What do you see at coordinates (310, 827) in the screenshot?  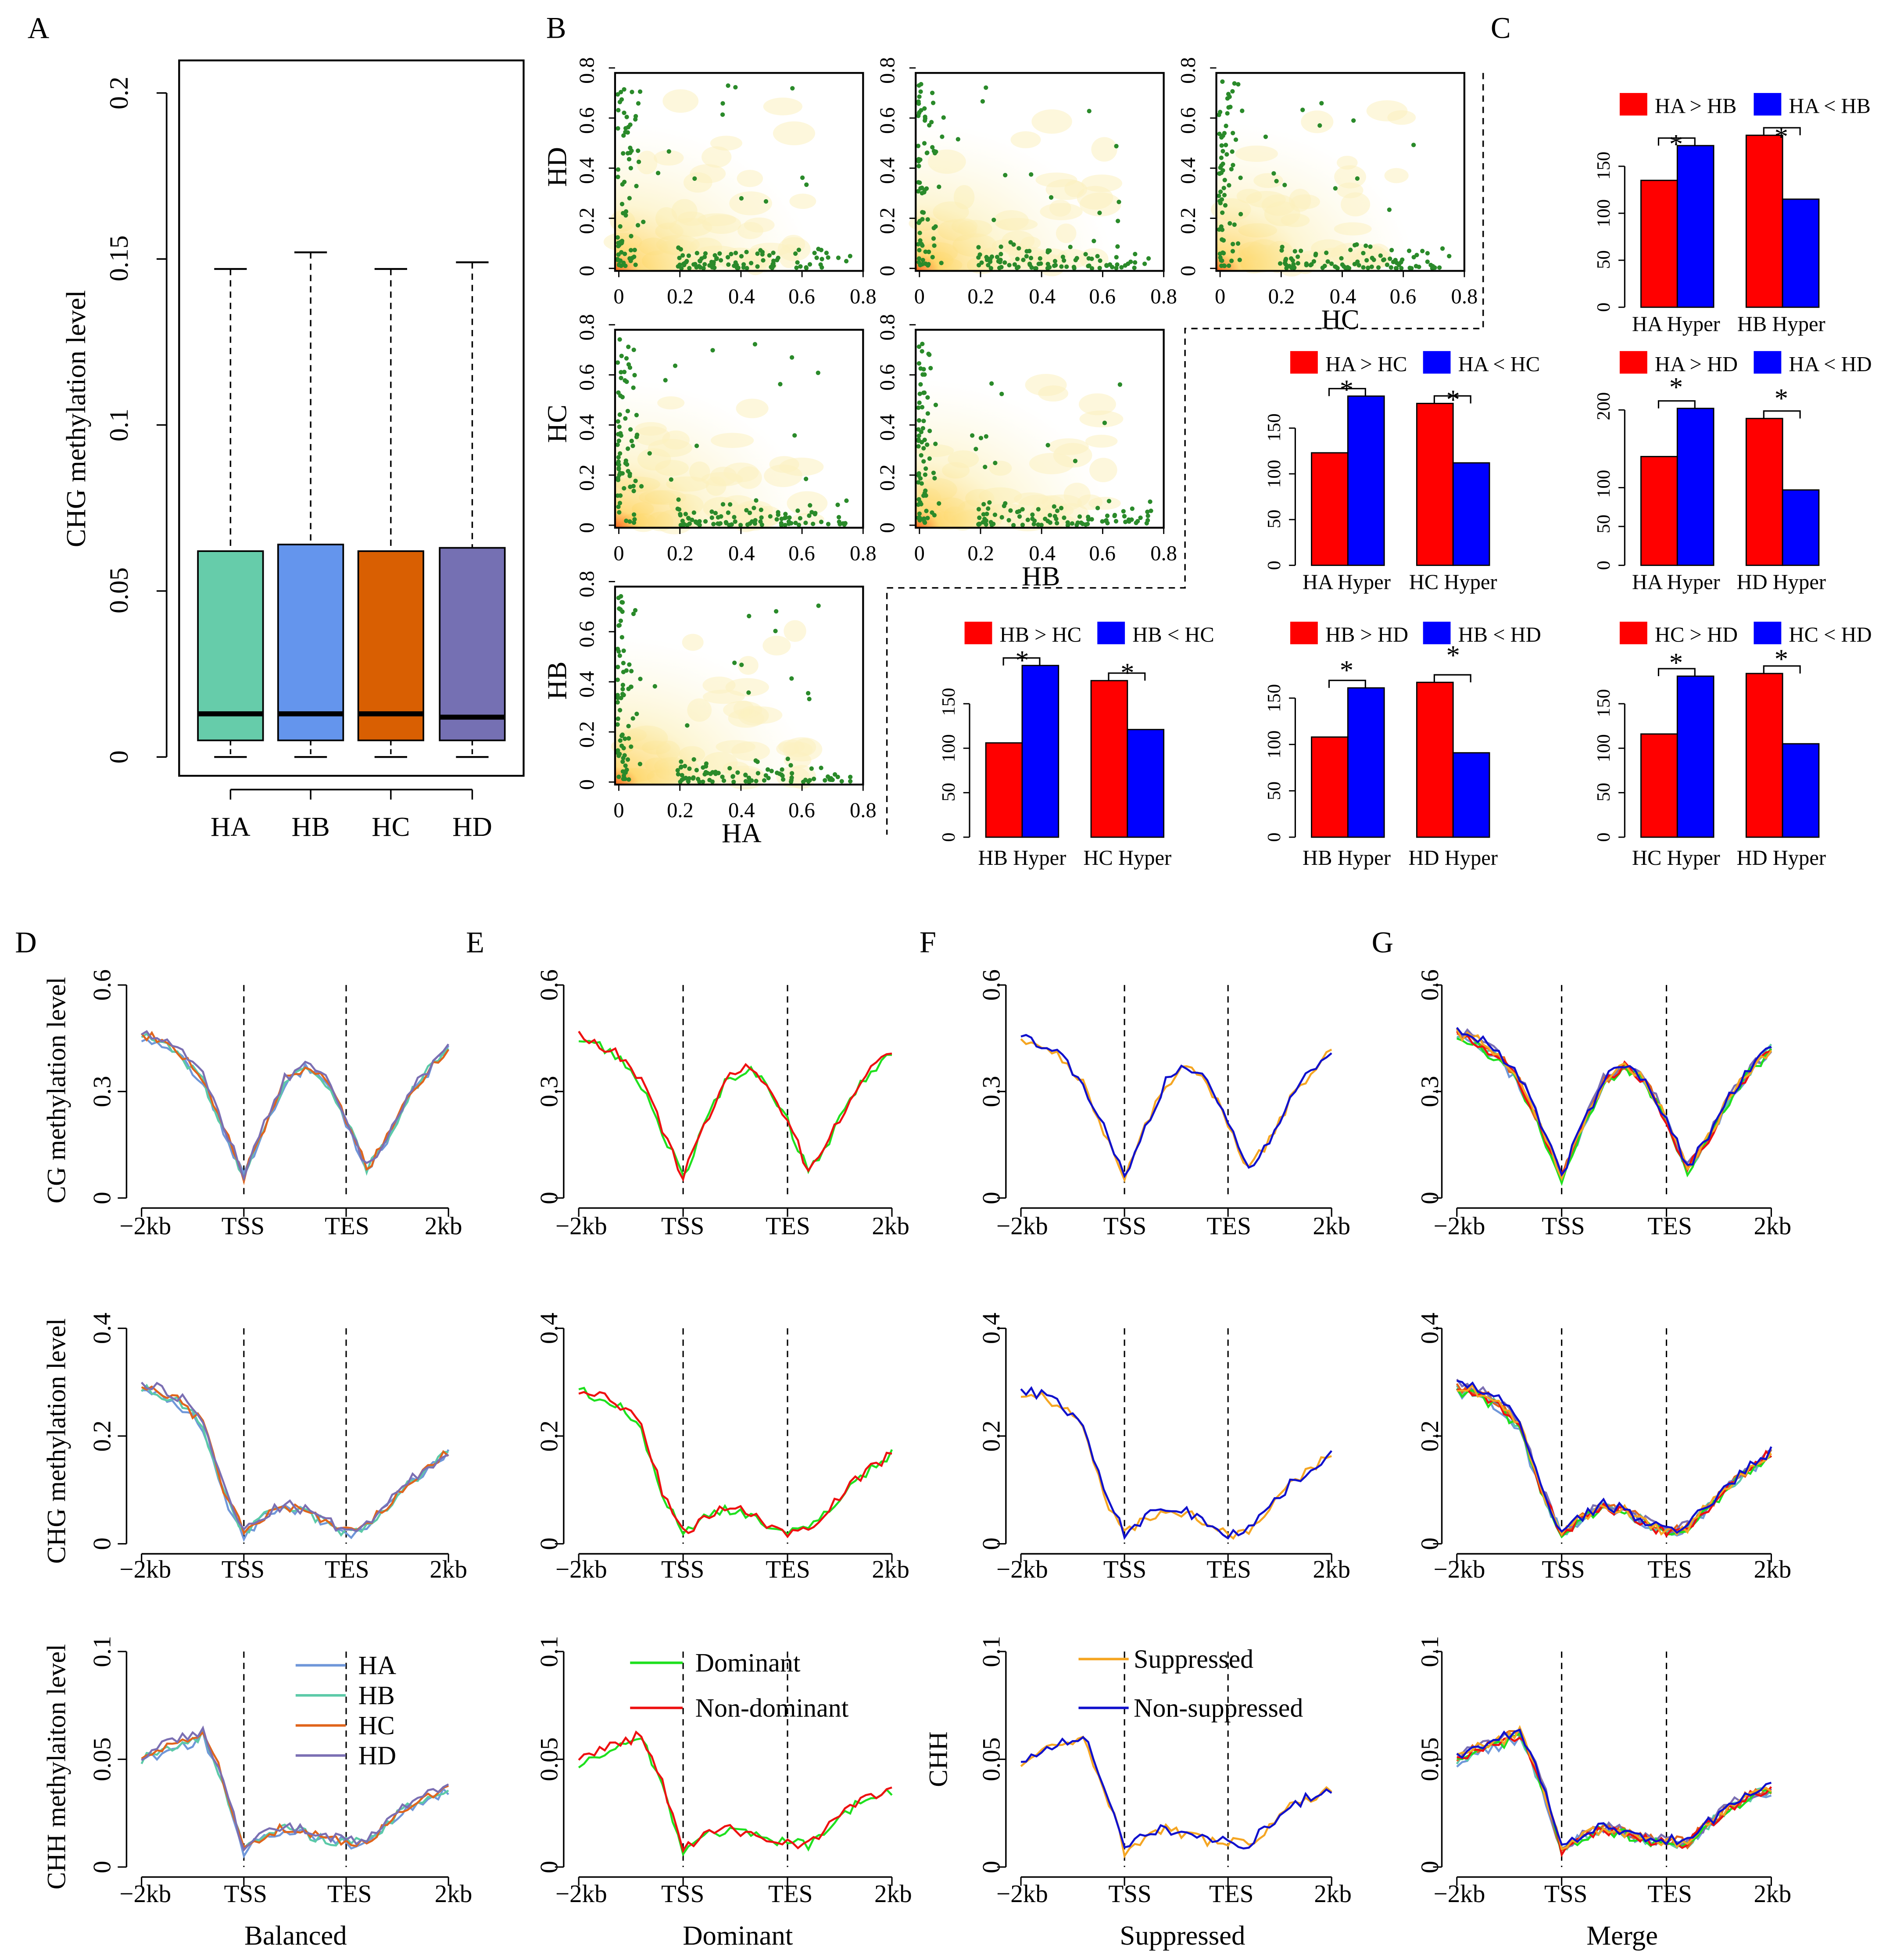 I see `boxplot-xtick-hb: HB` at bounding box center [310, 827].